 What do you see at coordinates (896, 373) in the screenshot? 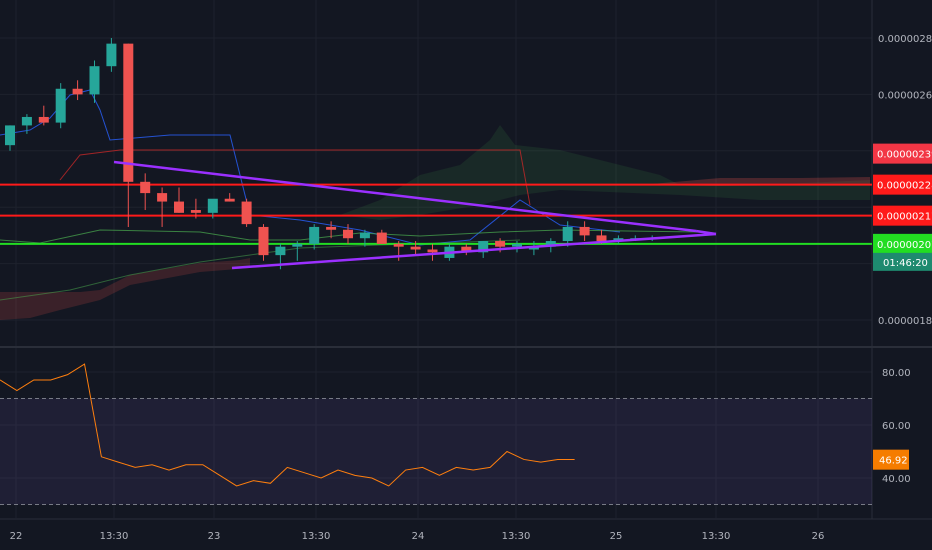
I see `rsi-tick-label: 80.00` at bounding box center [896, 373].